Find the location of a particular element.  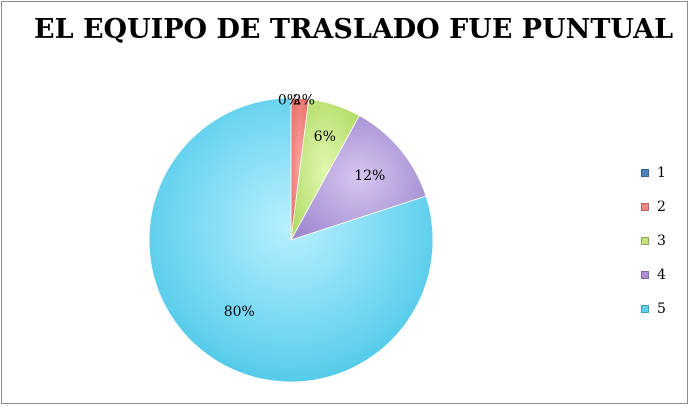

data-label-2: 2% is located at coordinates (304, 101).